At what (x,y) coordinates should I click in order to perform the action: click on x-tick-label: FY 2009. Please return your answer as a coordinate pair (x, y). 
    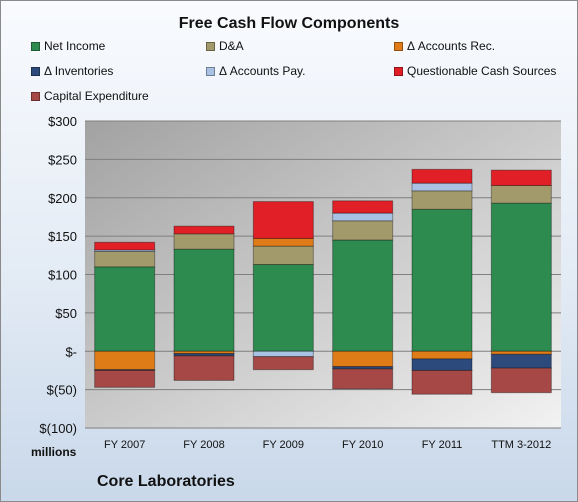
    Looking at the image, I should click on (283, 445).